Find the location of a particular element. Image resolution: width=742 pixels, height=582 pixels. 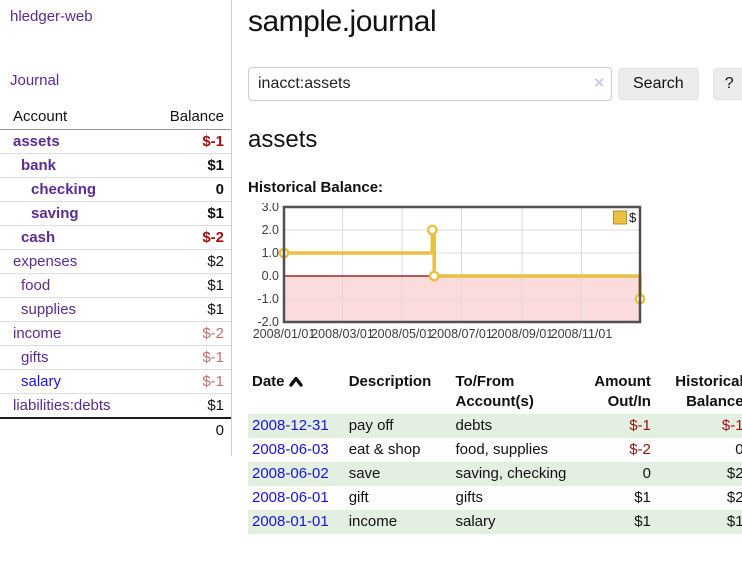

clear-search-icon: × is located at coordinates (599, 82).